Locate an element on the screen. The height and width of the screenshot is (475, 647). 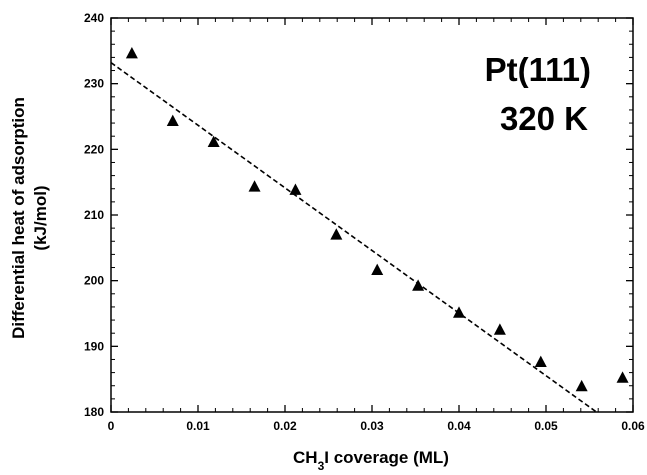
x-tick-label: 0.01 is located at coordinates (198, 426).